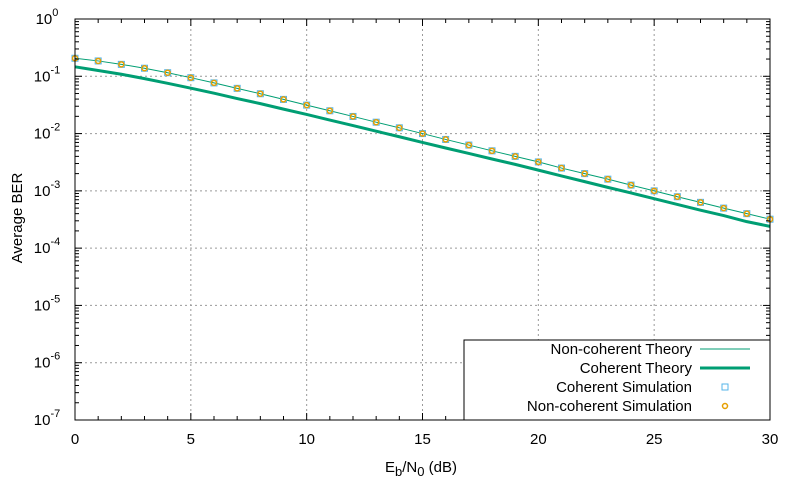  What do you see at coordinates (55, 13) in the screenshot?
I see `y-tick-exponent: 0` at bounding box center [55, 13].